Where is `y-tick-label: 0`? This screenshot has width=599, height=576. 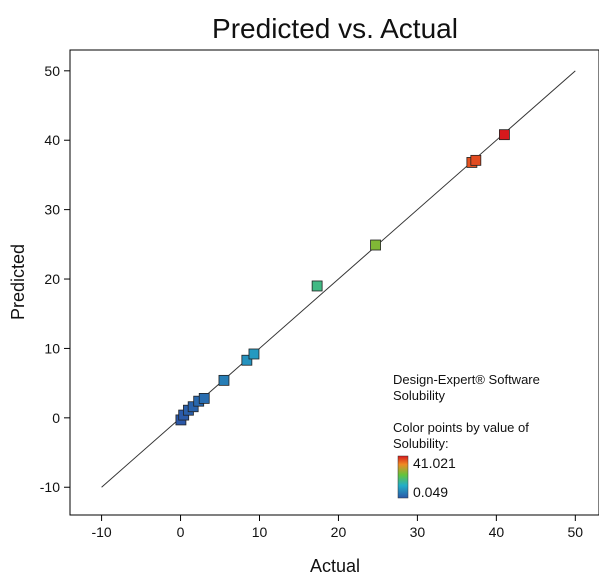
y-tick-label: 0 is located at coordinates (56, 418).